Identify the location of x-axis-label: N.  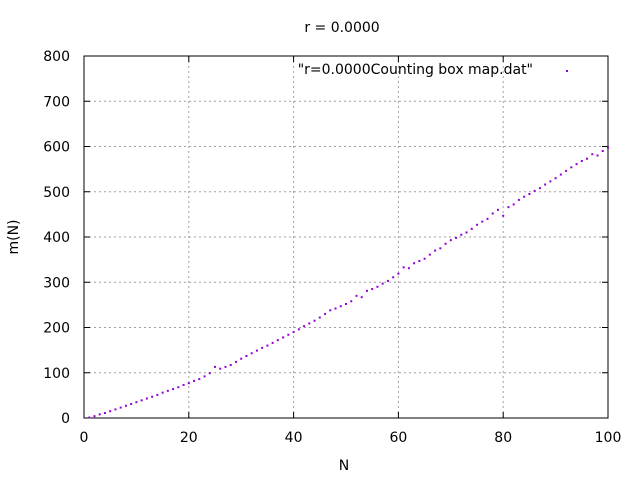
(344, 466).